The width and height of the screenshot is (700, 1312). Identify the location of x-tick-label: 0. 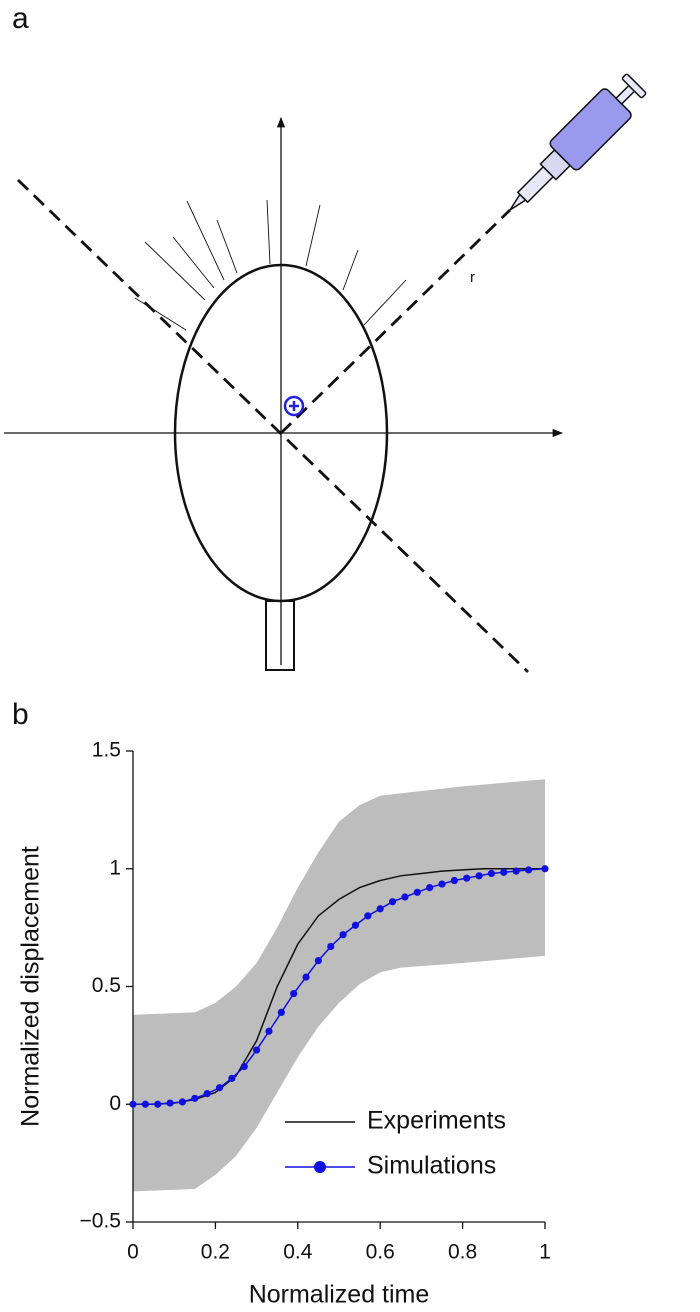
(133, 1252).